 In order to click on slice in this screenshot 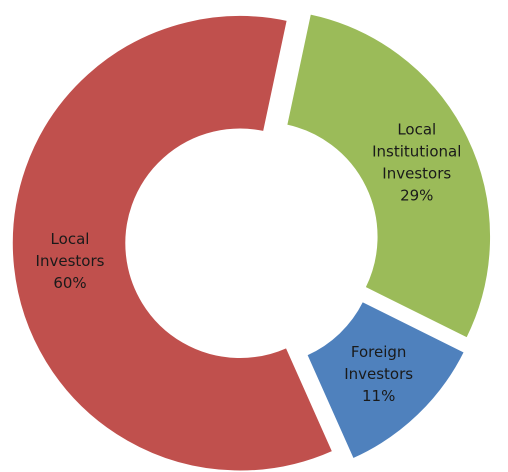, I will do `click(385, 380)`.